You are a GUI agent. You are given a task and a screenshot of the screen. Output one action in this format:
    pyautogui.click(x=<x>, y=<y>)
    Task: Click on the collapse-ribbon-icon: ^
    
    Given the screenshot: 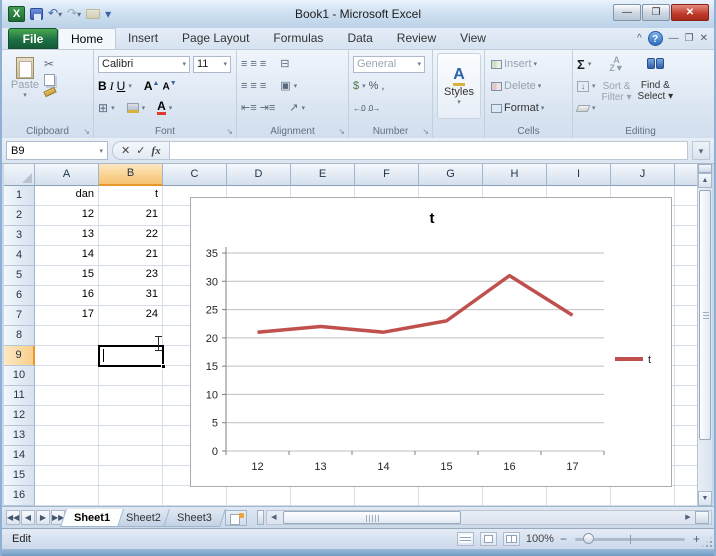 What is the action you would take?
    pyautogui.click(x=639, y=38)
    